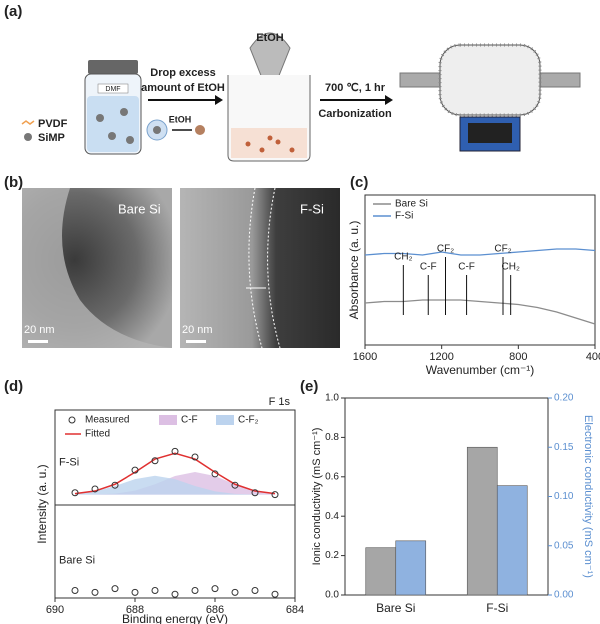  What do you see at coordinates (28, 137) in the screenshot?
I see `simp-icon` at bounding box center [28, 137].